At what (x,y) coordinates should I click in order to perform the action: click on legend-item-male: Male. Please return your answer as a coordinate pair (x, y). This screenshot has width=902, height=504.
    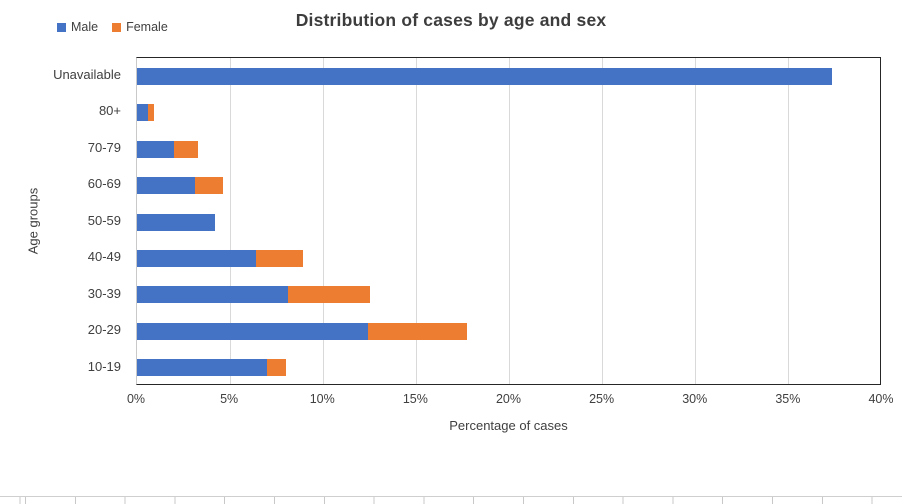
    Looking at the image, I should click on (77, 27).